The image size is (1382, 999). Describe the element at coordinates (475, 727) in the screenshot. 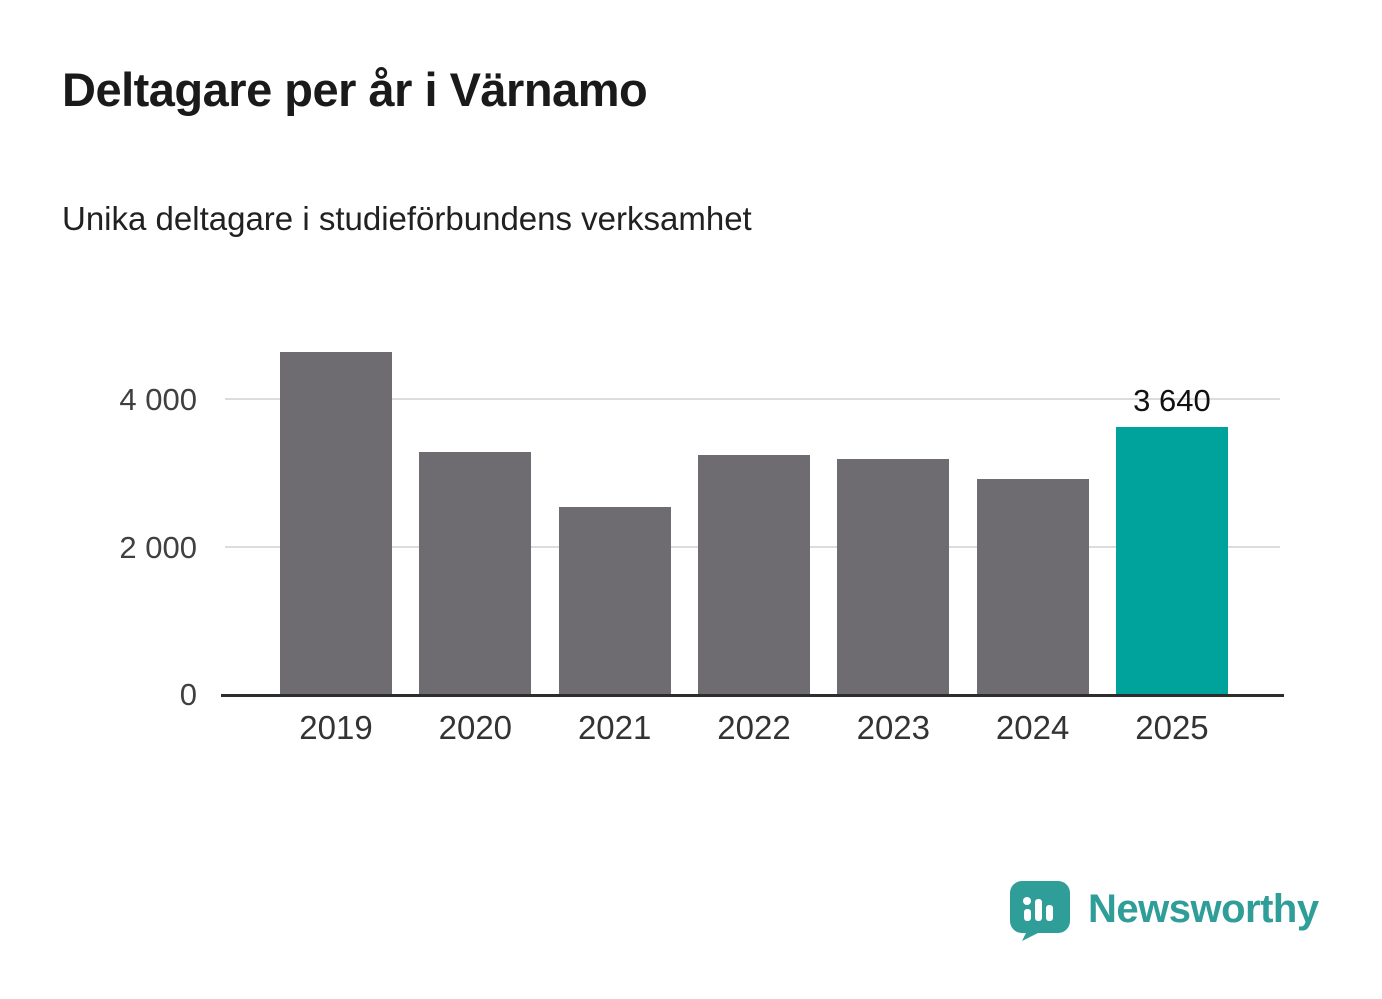

I see `x-tick-label: 2020` at that location.